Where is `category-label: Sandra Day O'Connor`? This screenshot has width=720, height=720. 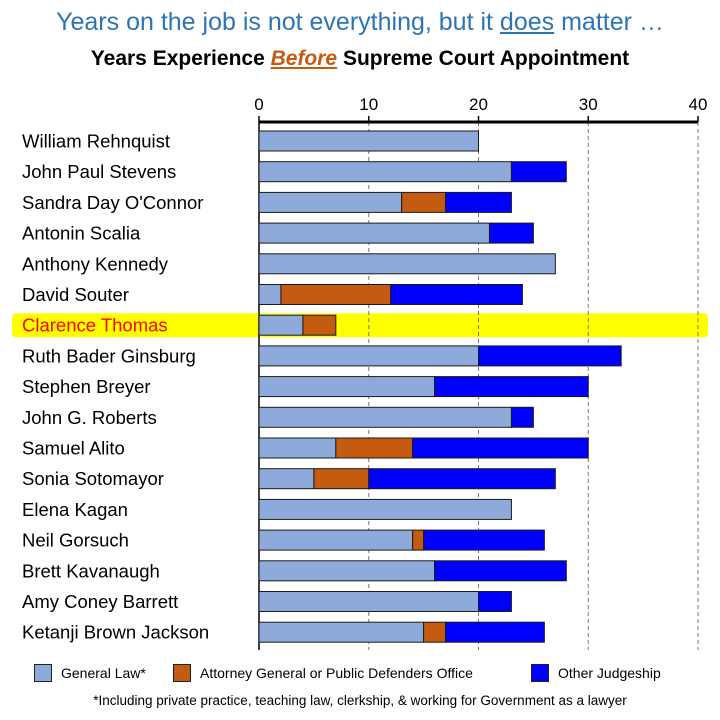 category-label: Sandra Day O'Connor is located at coordinates (112, 202).